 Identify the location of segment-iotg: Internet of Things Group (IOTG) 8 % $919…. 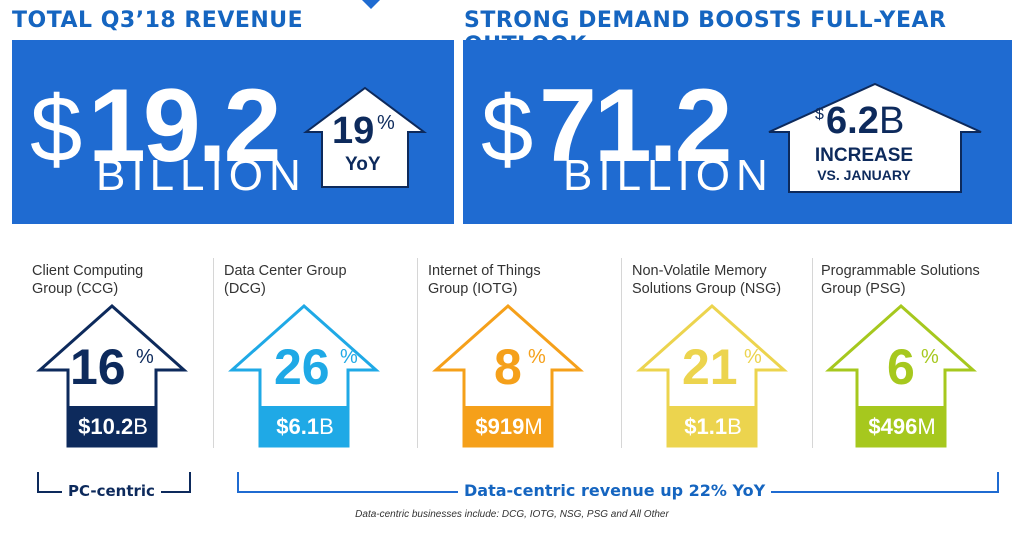
(523, 355).